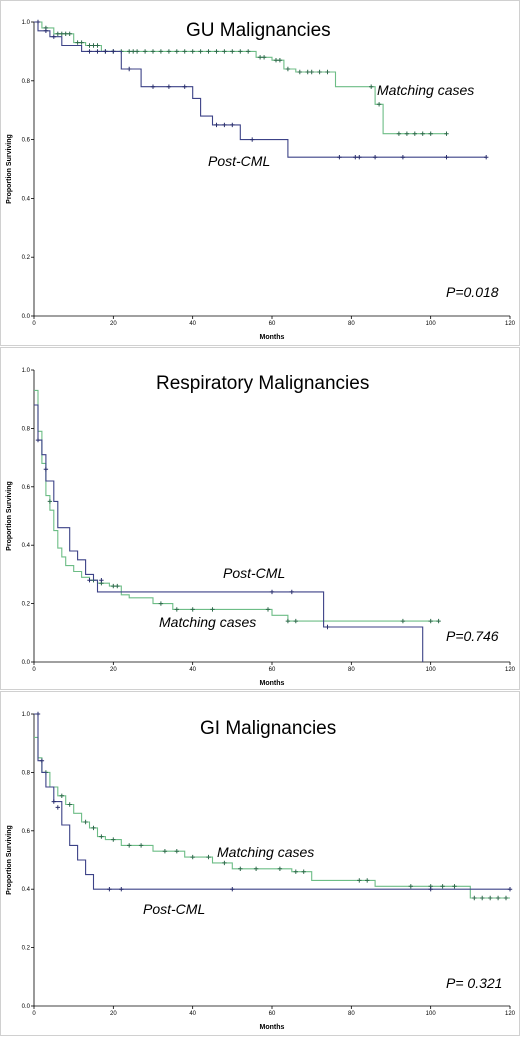 The width and height of the screenshot is (520, 1037). What do you see at coordinates (472, 292) in the screenshot?
I see `p-value: P=0.018` at bounding box center [472, 292].